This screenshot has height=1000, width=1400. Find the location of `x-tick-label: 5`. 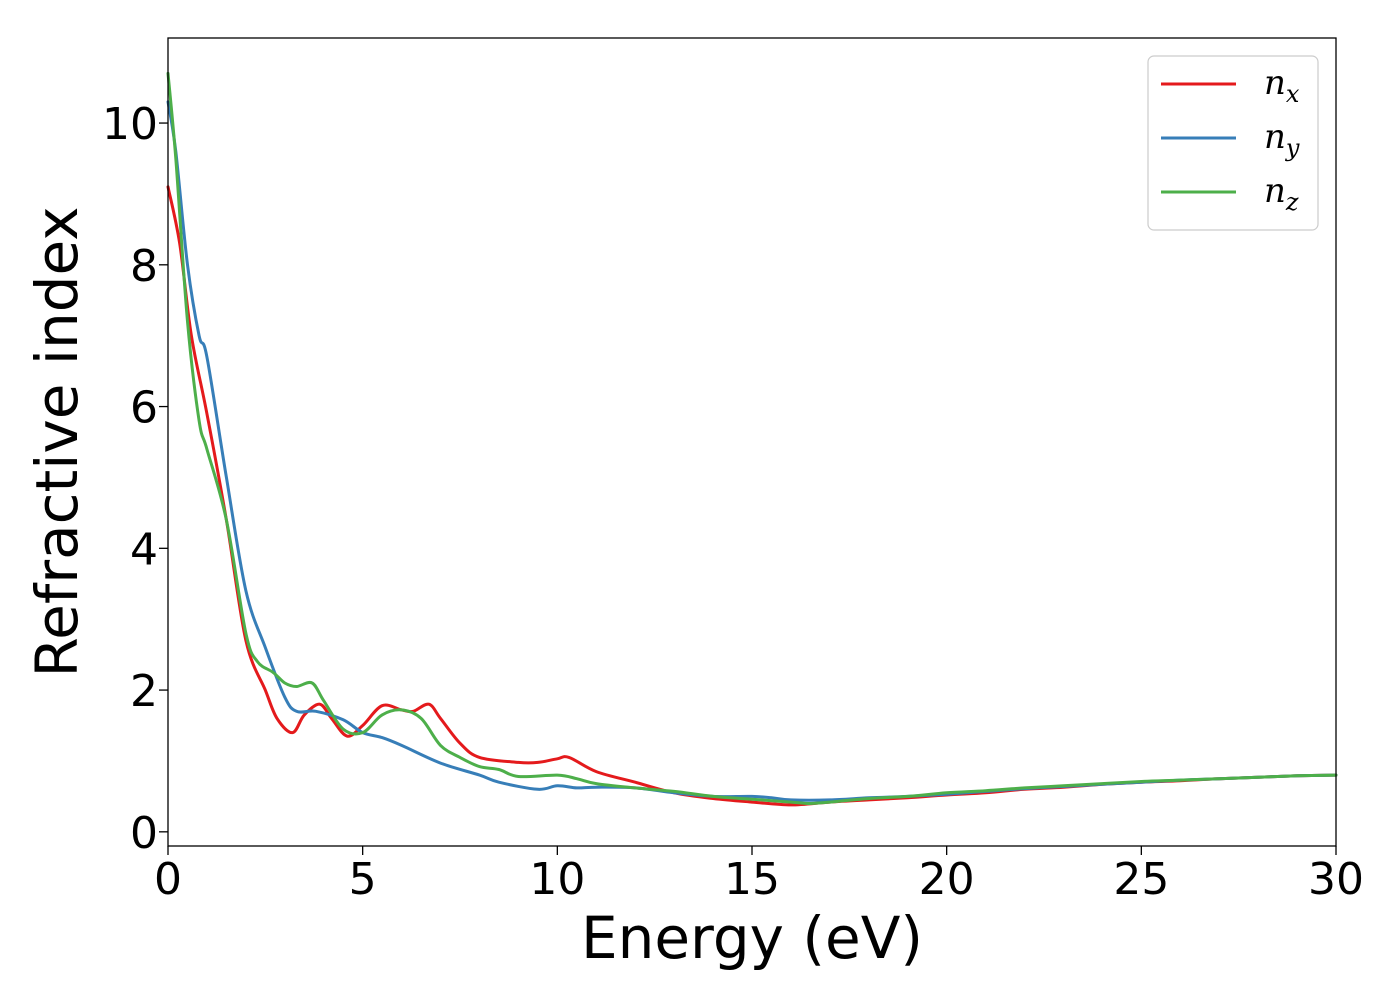

x-tick-label: 5 is located at coordinates (363, 879).